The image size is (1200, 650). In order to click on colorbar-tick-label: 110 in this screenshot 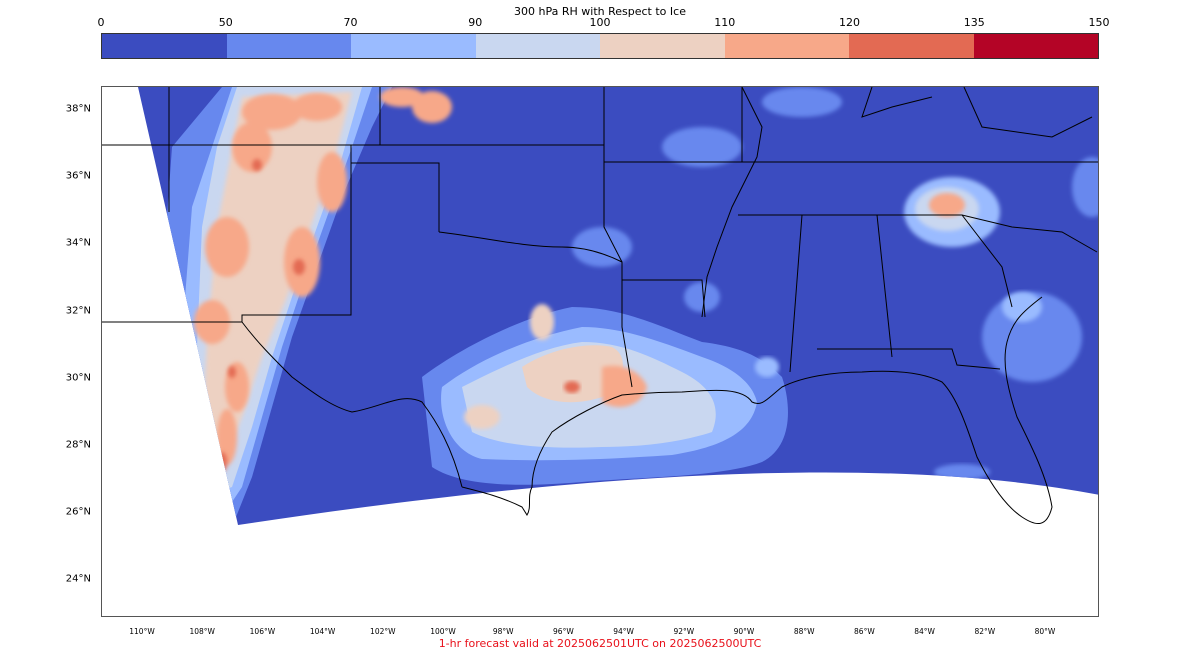, I will do `click(725, 22)`.